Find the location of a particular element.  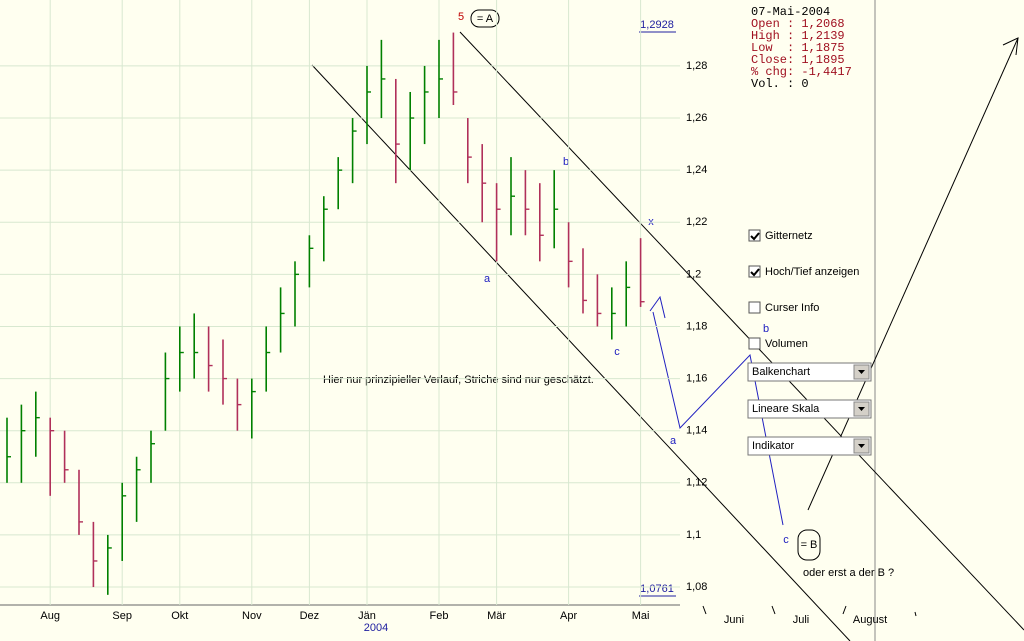

info-line: Close: 1,1895 is located at coordinates (798, 60).